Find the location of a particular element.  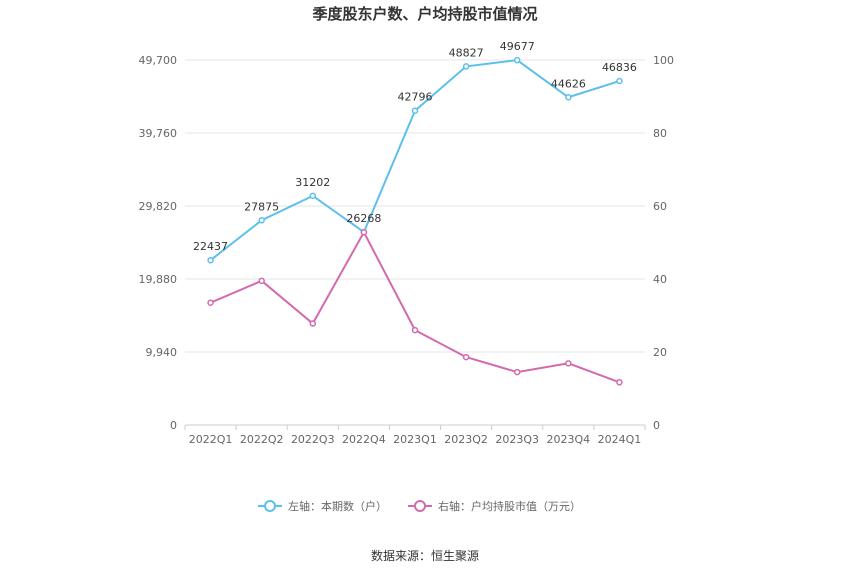

data-label: 49677 is located at coordinates (517, 46).